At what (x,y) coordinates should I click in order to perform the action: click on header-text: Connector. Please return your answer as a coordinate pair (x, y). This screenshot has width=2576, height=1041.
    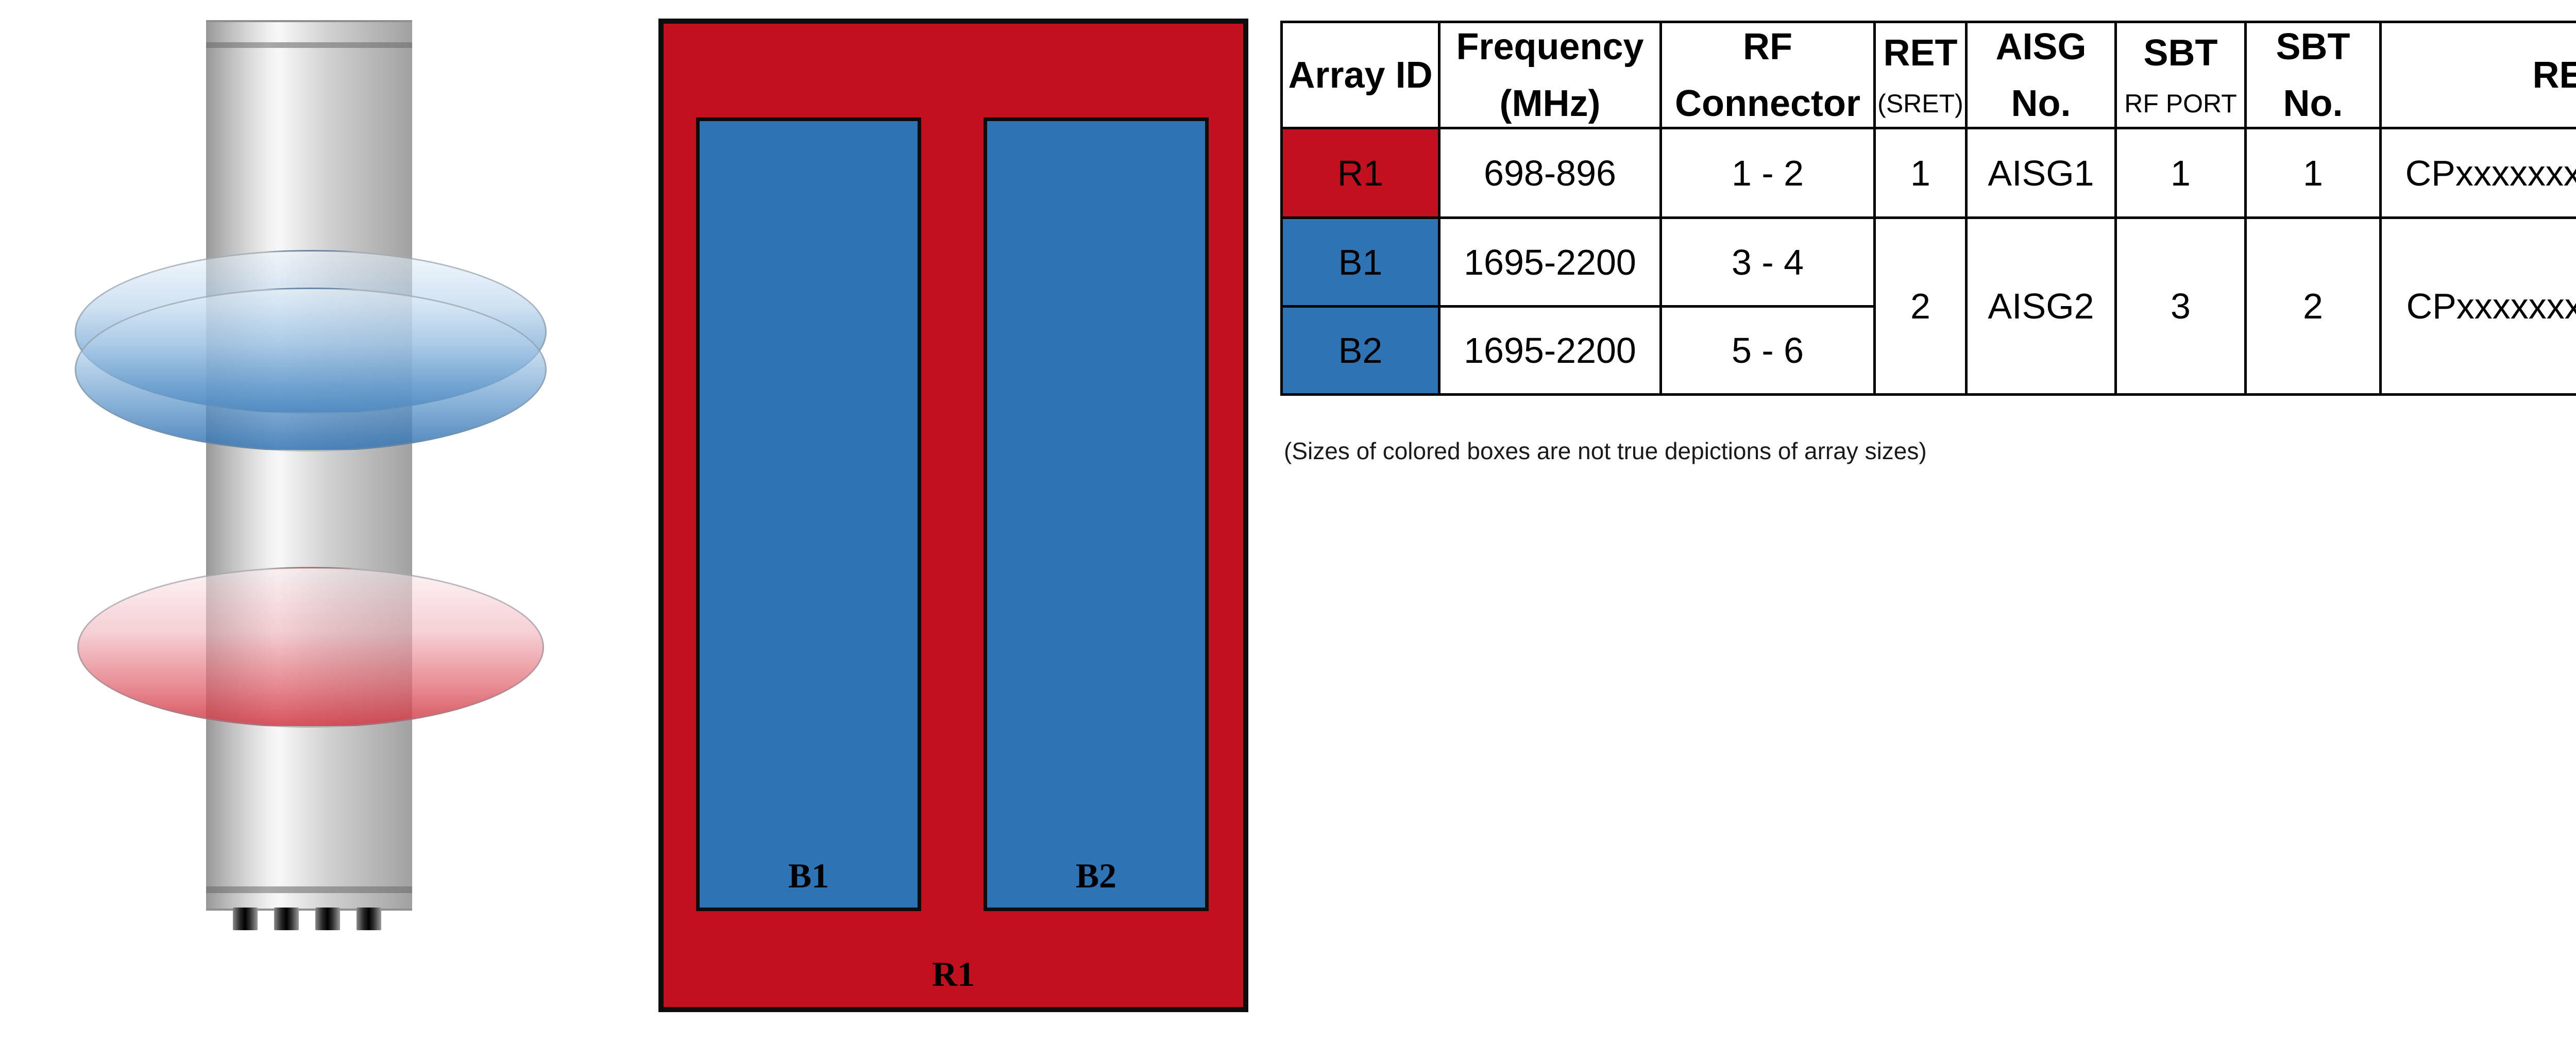
    Looking at the image, I should click on (1767, 103).